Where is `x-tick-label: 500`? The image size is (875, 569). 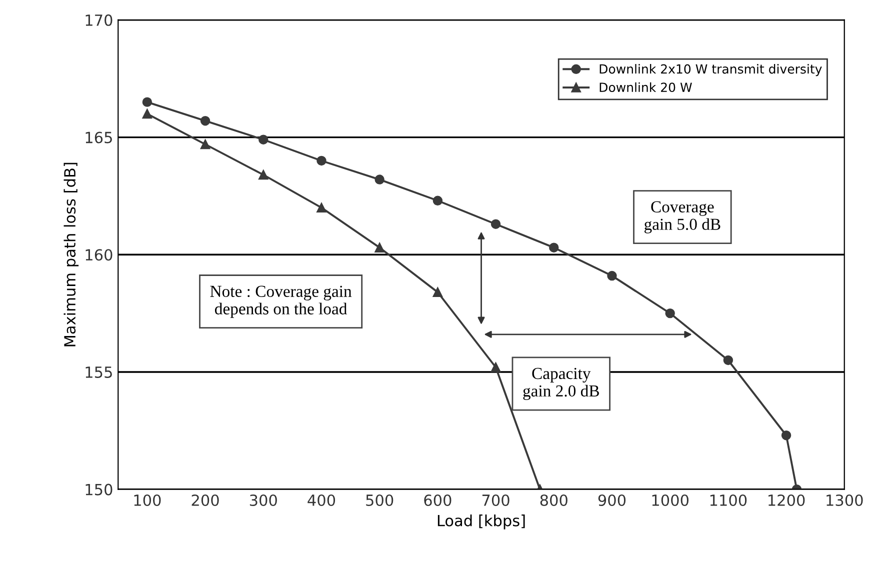 x-tick-label: 500 is located at coordinates (380, 500).